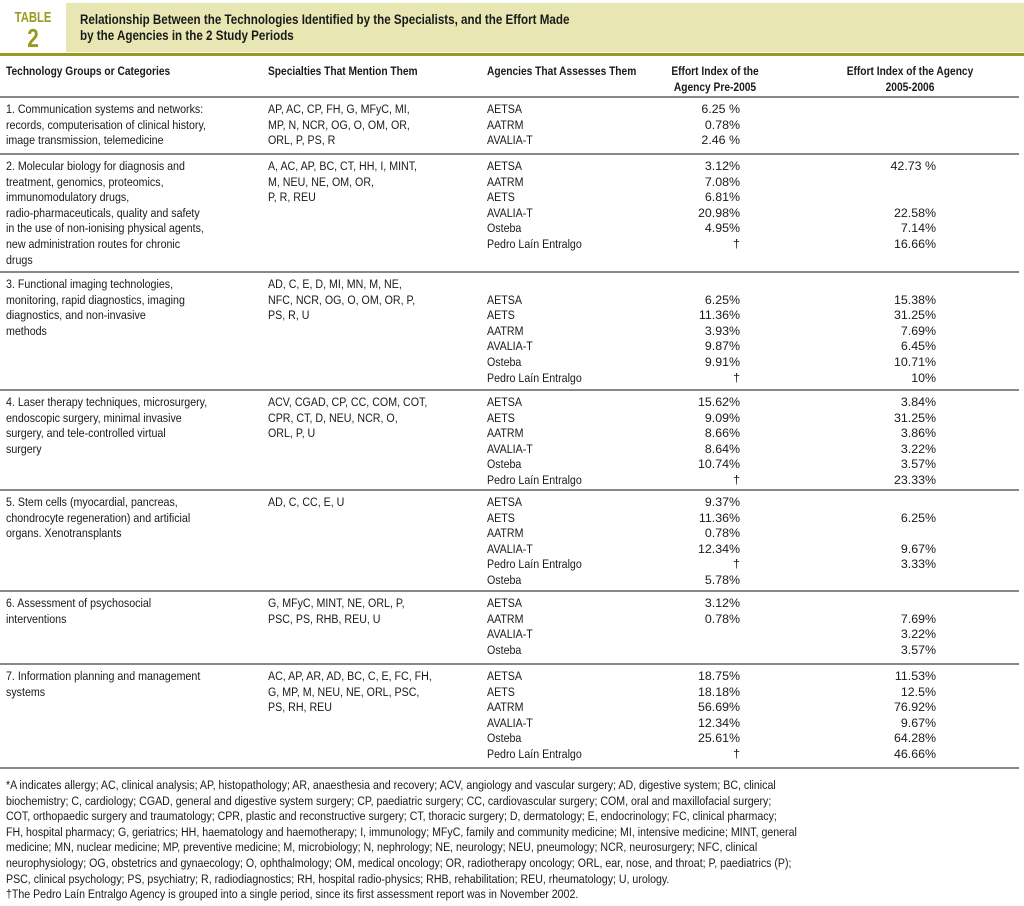  Describe the element at coordinates (103, 676) in the screenshot. I see `technology-cell-line: 7. Information planning and management` at that location.